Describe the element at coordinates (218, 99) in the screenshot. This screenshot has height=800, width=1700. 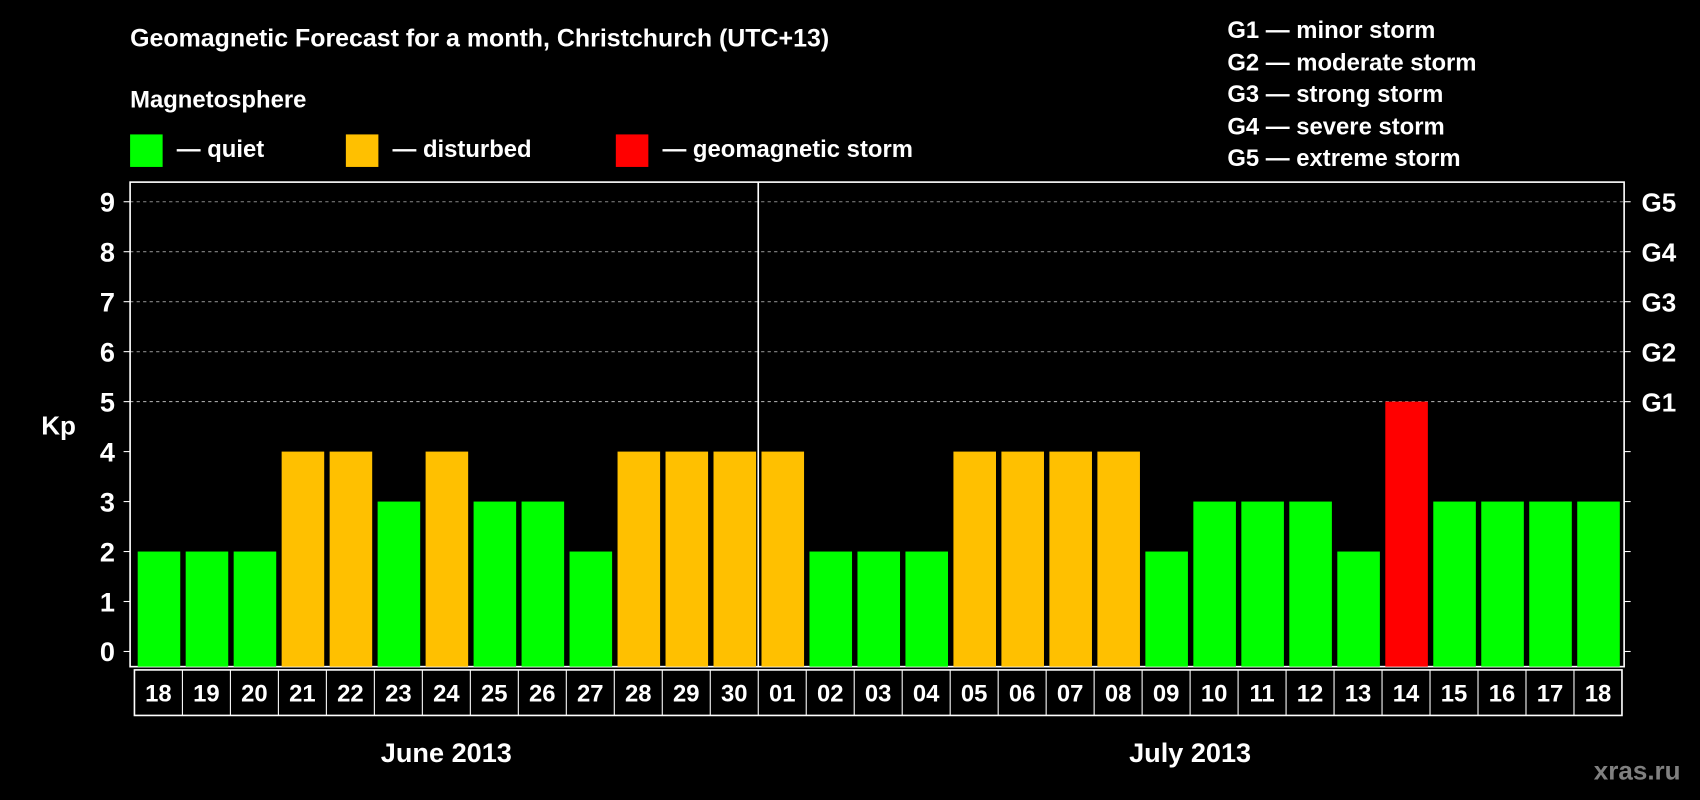
I see `legend-heading: Magnetosphere` at that location.